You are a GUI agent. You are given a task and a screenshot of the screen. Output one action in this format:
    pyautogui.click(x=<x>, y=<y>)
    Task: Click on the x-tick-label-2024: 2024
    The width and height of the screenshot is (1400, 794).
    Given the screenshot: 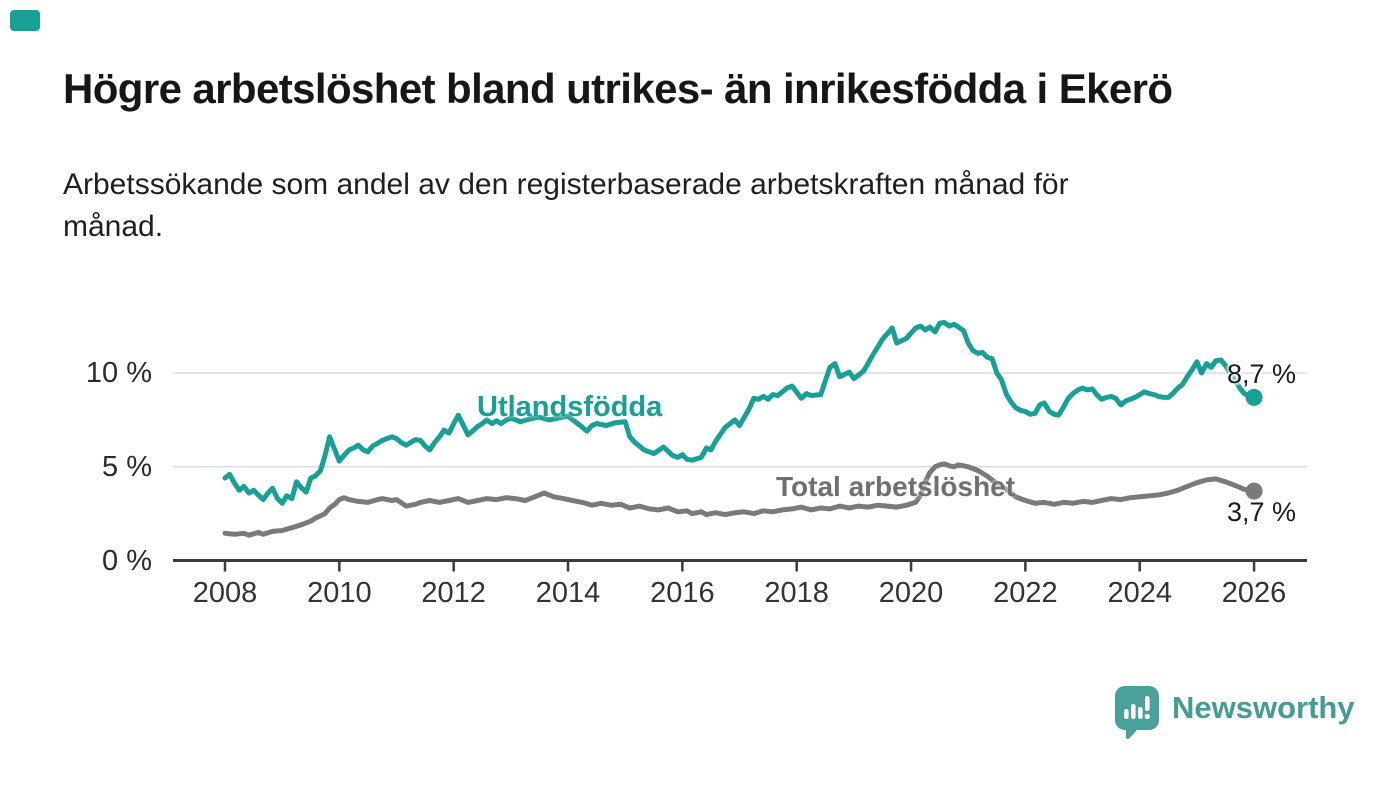 What is the action you would take?
    pyautogui.click(x=1139, y=593)
    